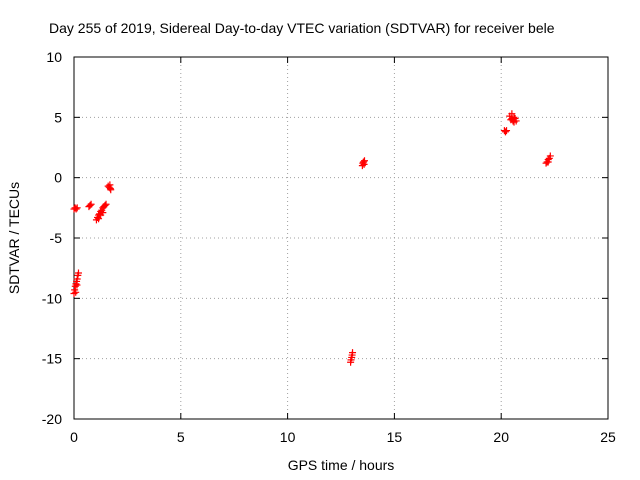 Image resolution: width=640 pixels, height=480 pixels. Describe the element at coordinates (52, 298) in the screenshot. I see `y-tick-label: -10` at that location.